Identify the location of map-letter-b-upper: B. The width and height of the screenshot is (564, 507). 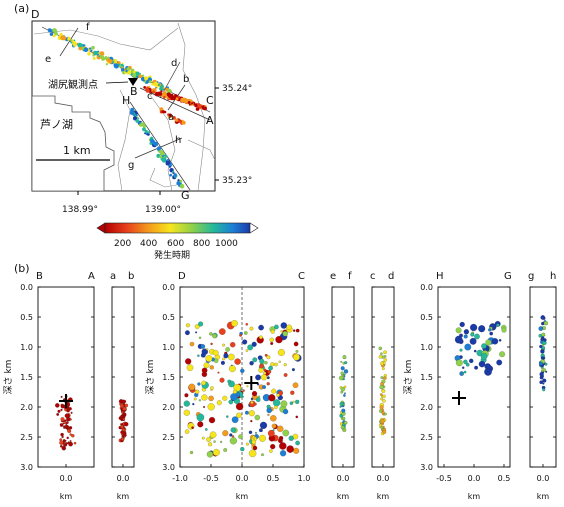
(134, 91).